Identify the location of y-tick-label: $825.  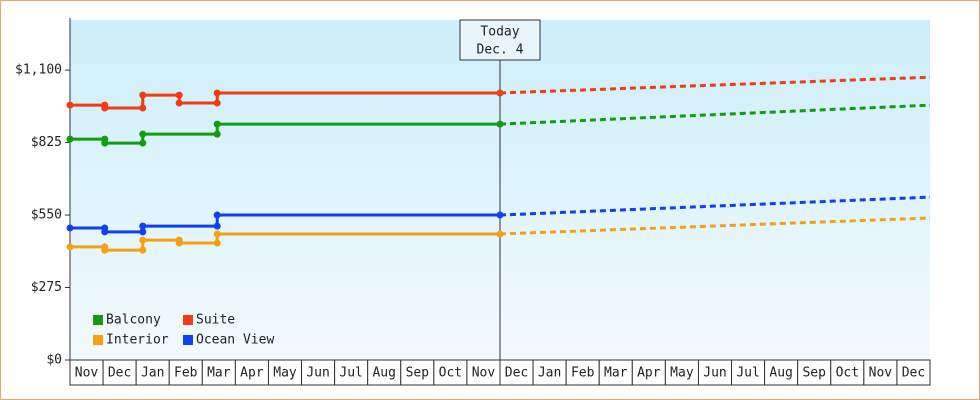
(46, 142).